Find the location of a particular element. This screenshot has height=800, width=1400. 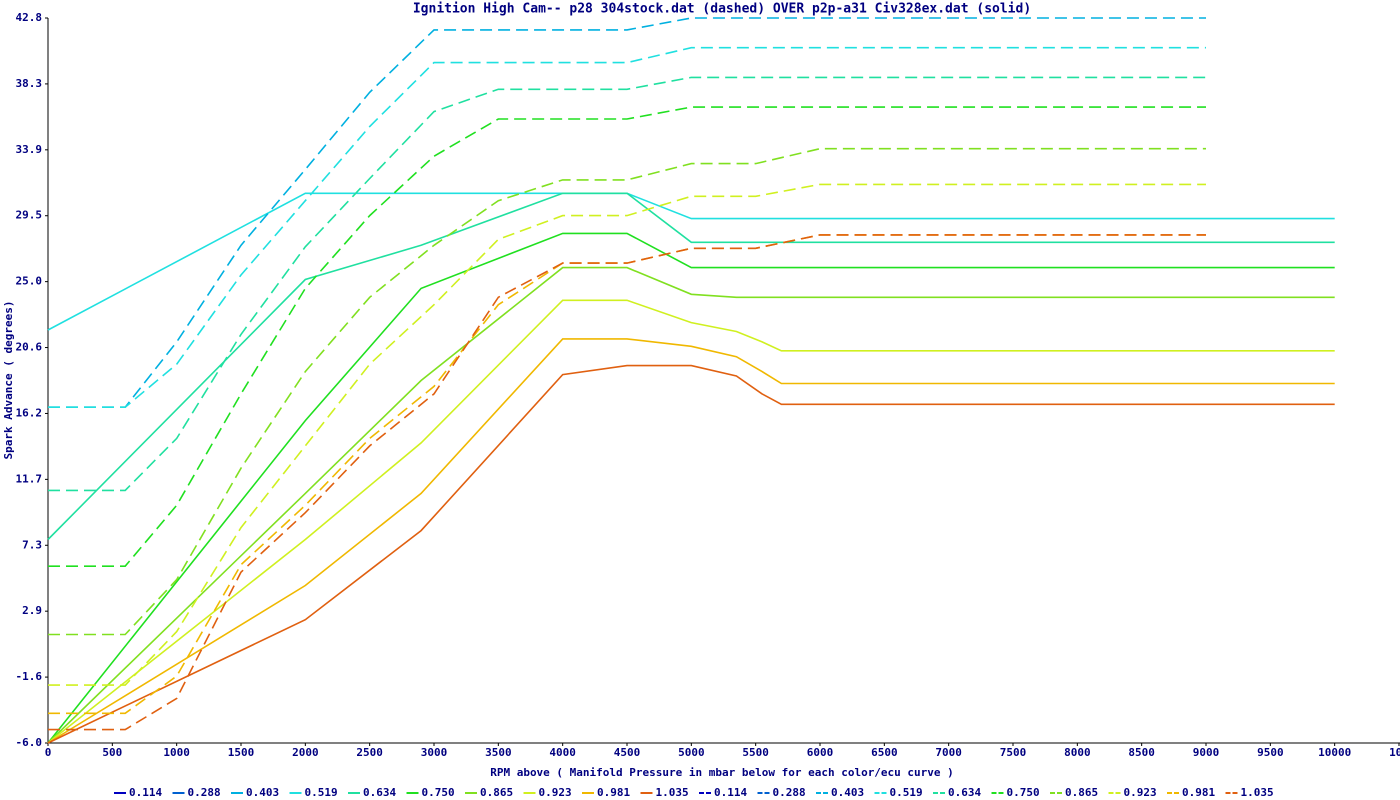

x-tick-label: 4500 is located at coordinates (627, 752).